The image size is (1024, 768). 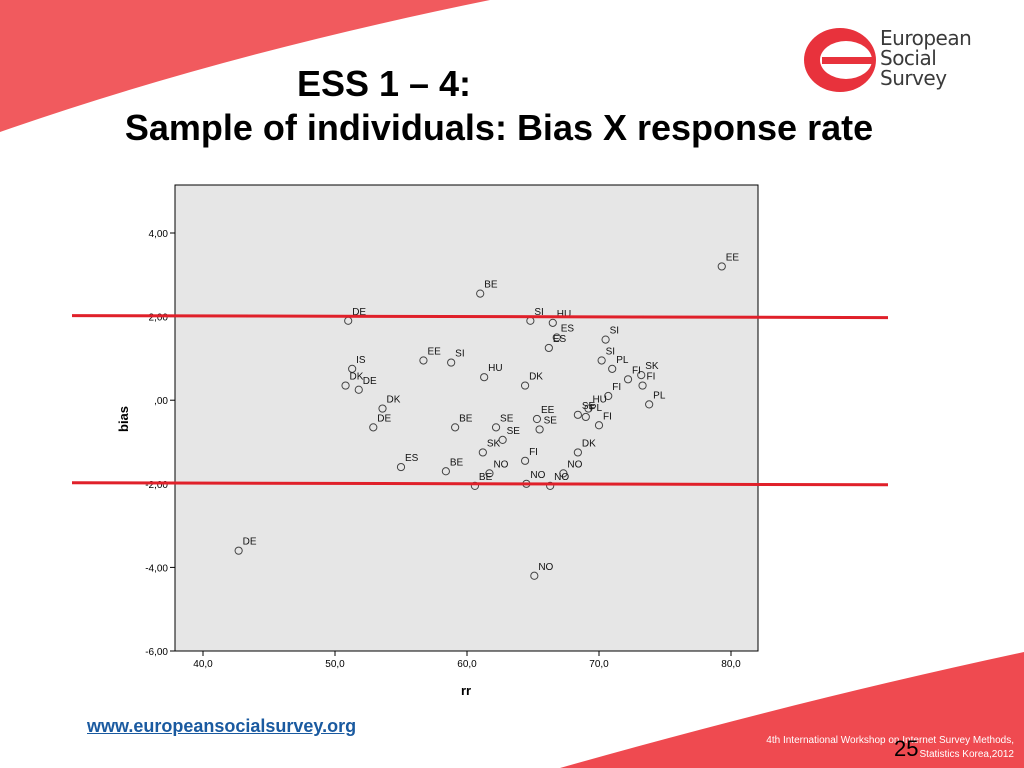 I want to click on logo-line-1: European, so click(x=926, y=38).